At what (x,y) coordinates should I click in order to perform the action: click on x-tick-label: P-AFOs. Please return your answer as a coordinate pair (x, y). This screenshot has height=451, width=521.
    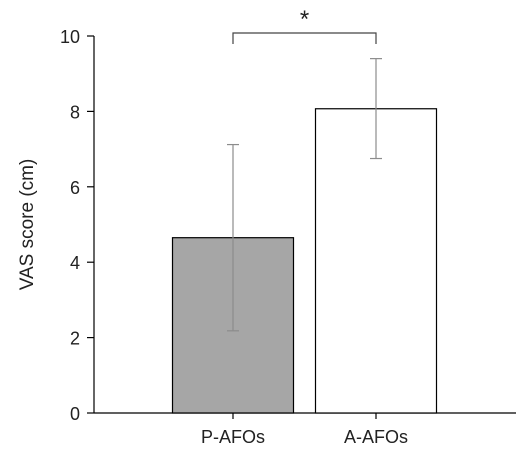
    Looking at the image, I should click on (233, 437).